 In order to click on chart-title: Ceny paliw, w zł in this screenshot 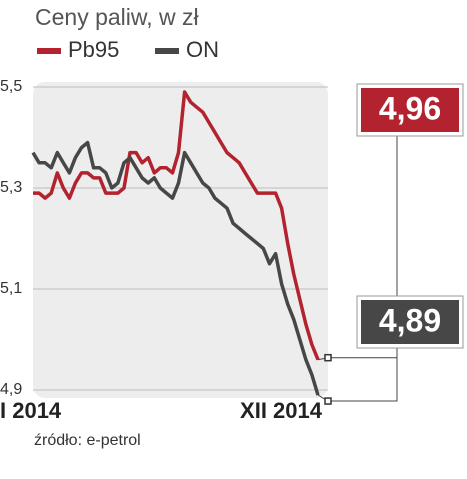, I will do `click(117, 17)`.